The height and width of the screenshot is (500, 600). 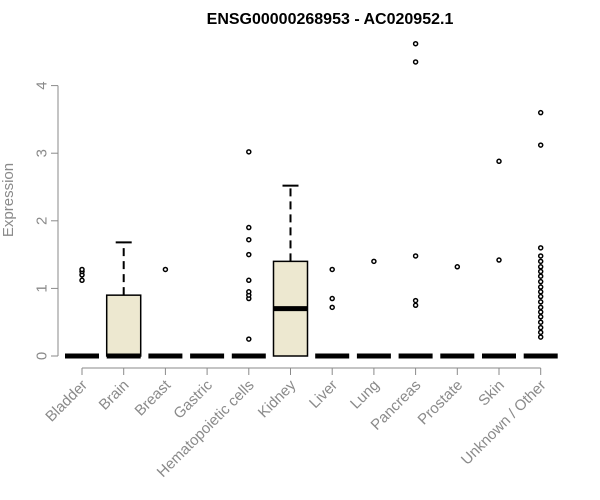 What do you see at coordinates (165, 312) in the screenshot?
I see `box-breast` at bounding box center [165, 312].